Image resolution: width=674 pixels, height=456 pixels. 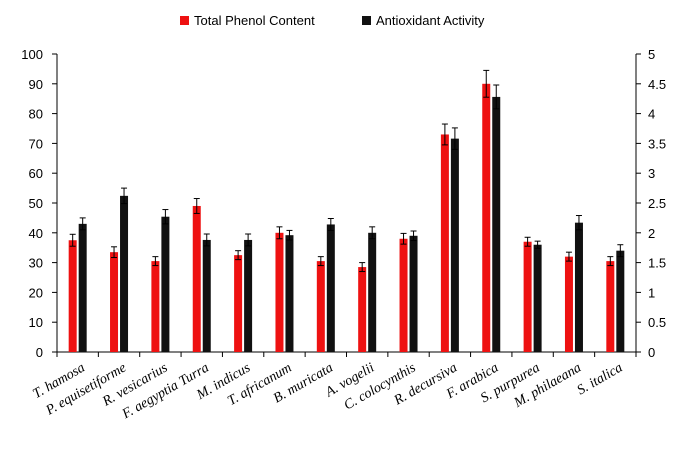 What do you see at coordinates (600, 379) in the screenshot?
I see `category-label: S. italica` at bounding box center [600, 379].